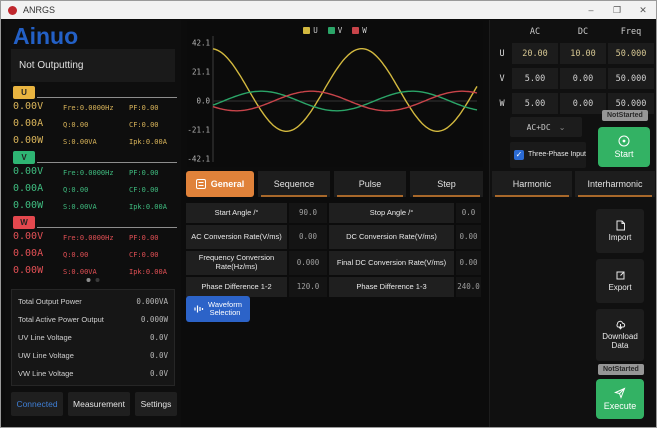 This screenshot has width=657, height=428. What do you see at coordinates (220, 184) in the screenshot?
I see `tab-general: General` at bounding box center [220, 184].